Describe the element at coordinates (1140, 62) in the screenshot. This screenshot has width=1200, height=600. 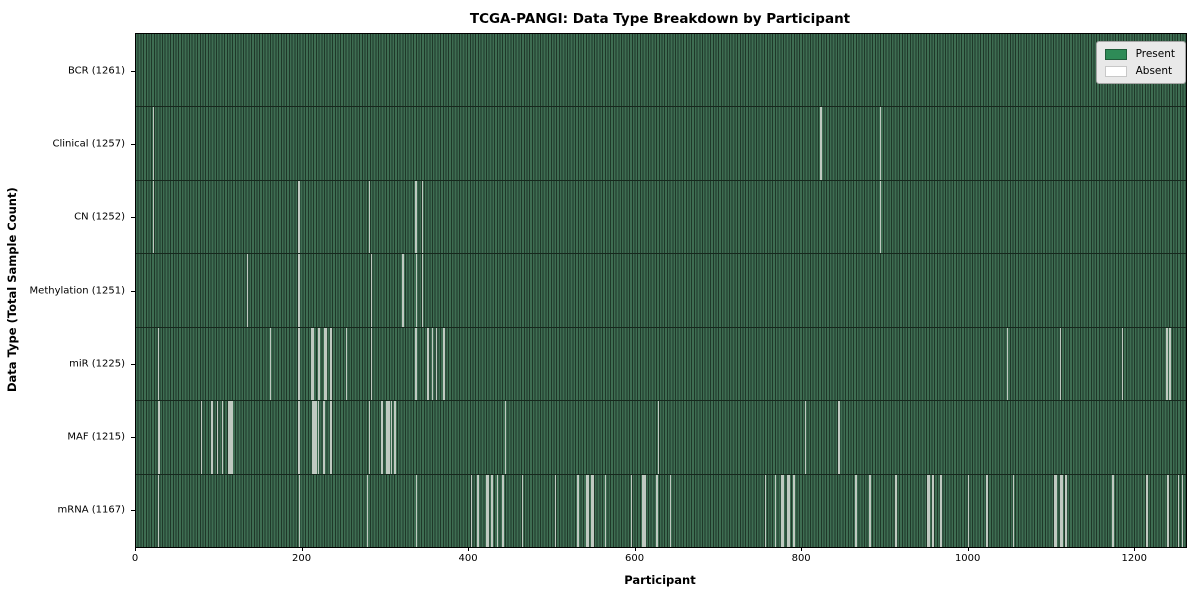
I see `legend: Present Absent` at that location.